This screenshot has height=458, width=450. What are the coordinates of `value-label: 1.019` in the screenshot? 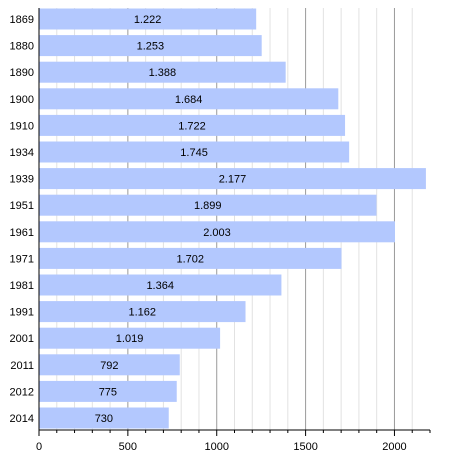 It's located at (130, 339).